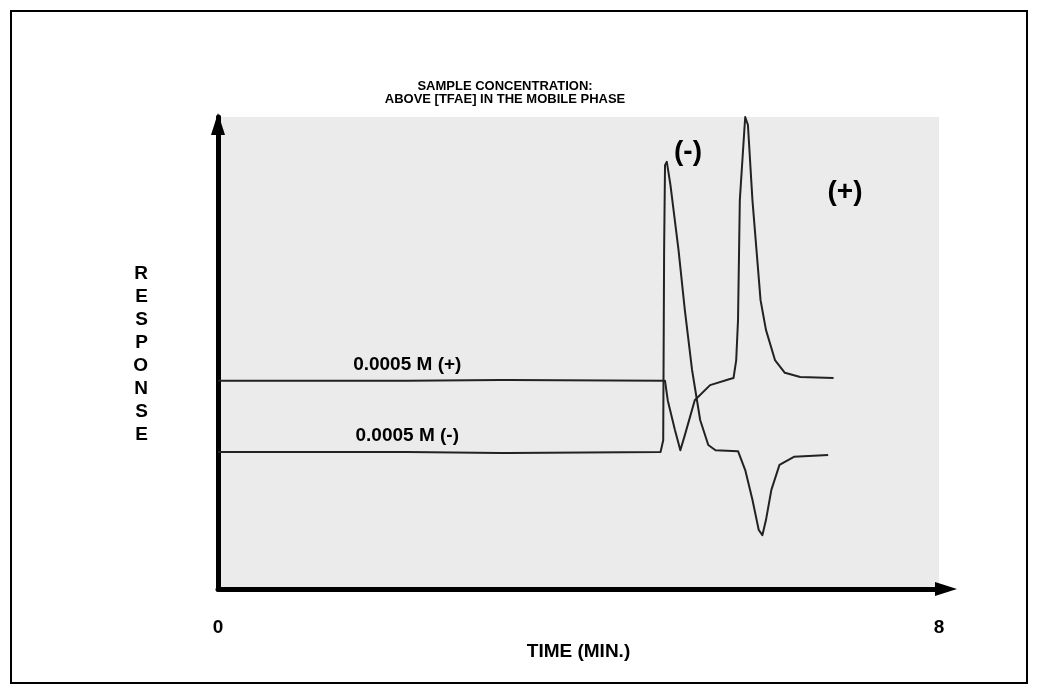  I want to click on y-axis-title: RESPONSE, so click(141, 353).